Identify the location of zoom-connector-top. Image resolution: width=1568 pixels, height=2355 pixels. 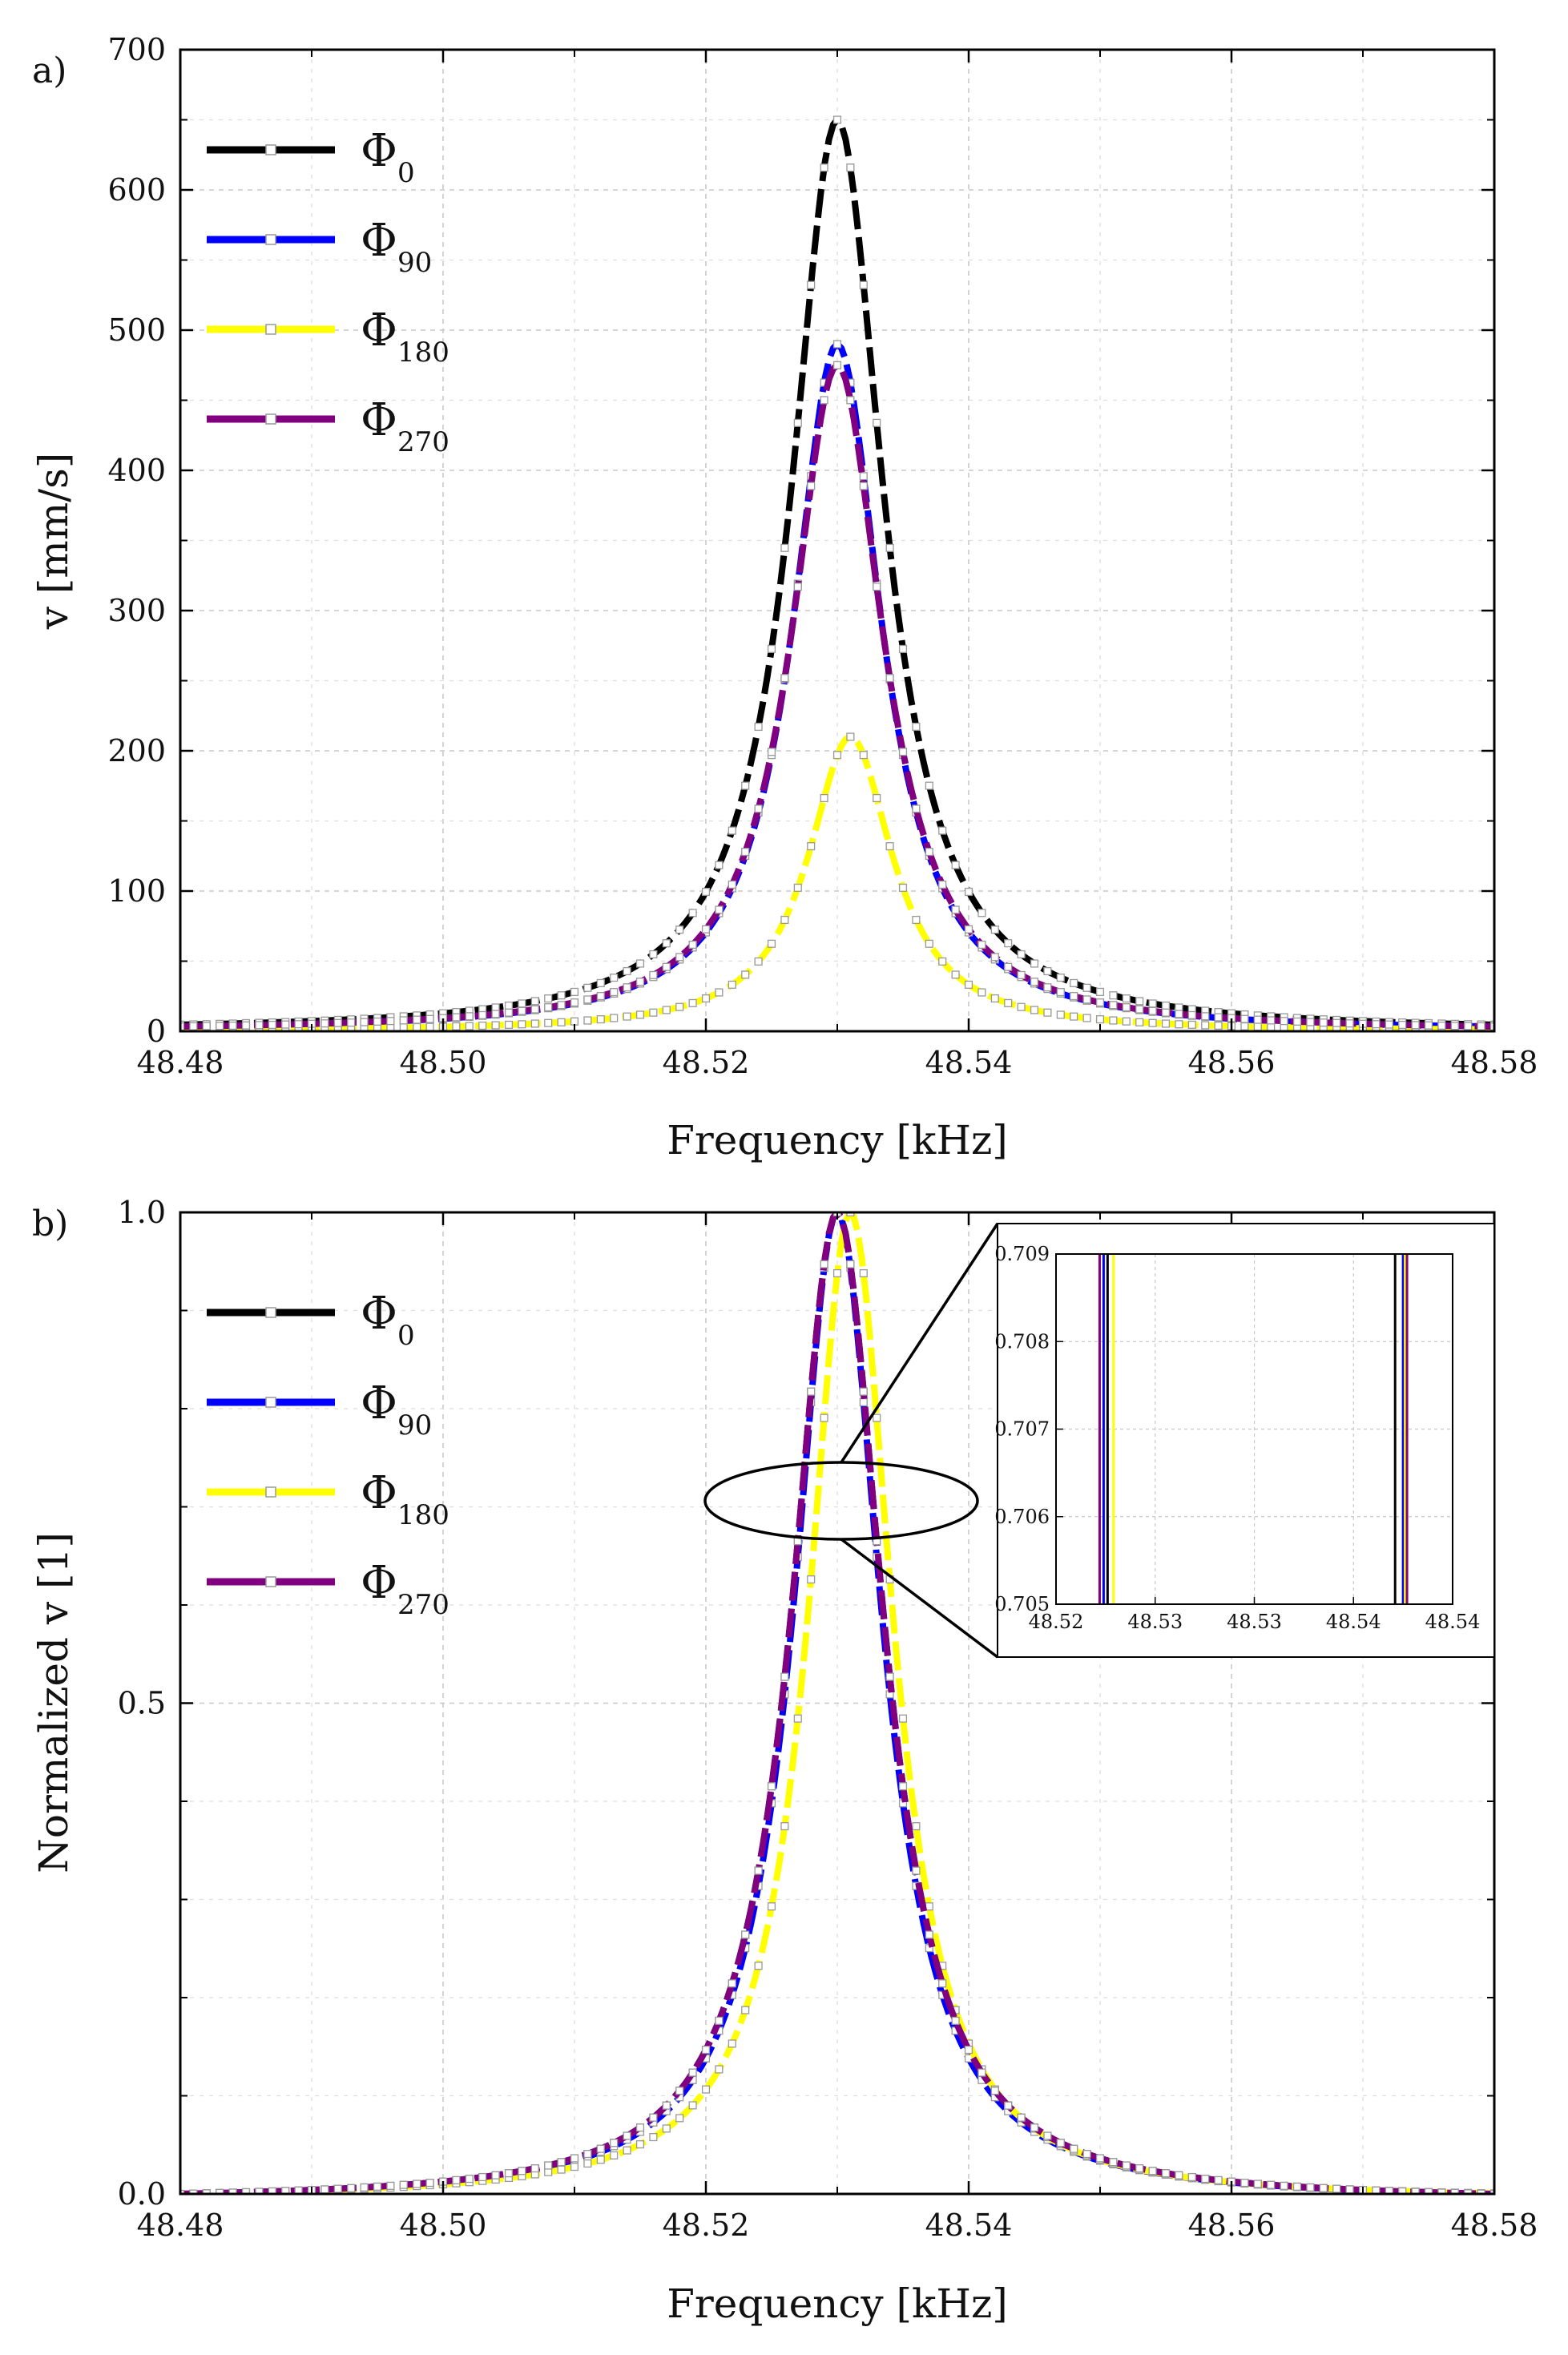
(919, 1343).